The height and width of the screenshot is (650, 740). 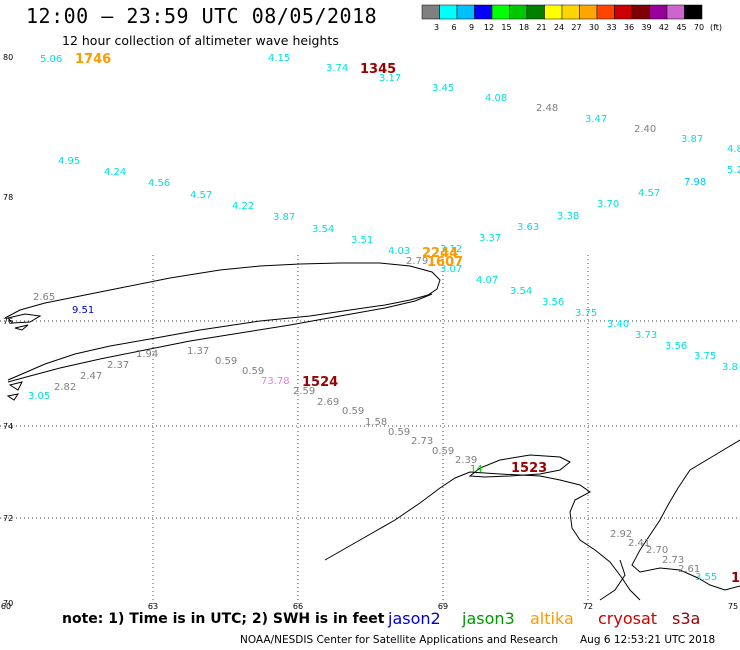 I want to click on observation-value: 3.54, so click(x=521, y=291).